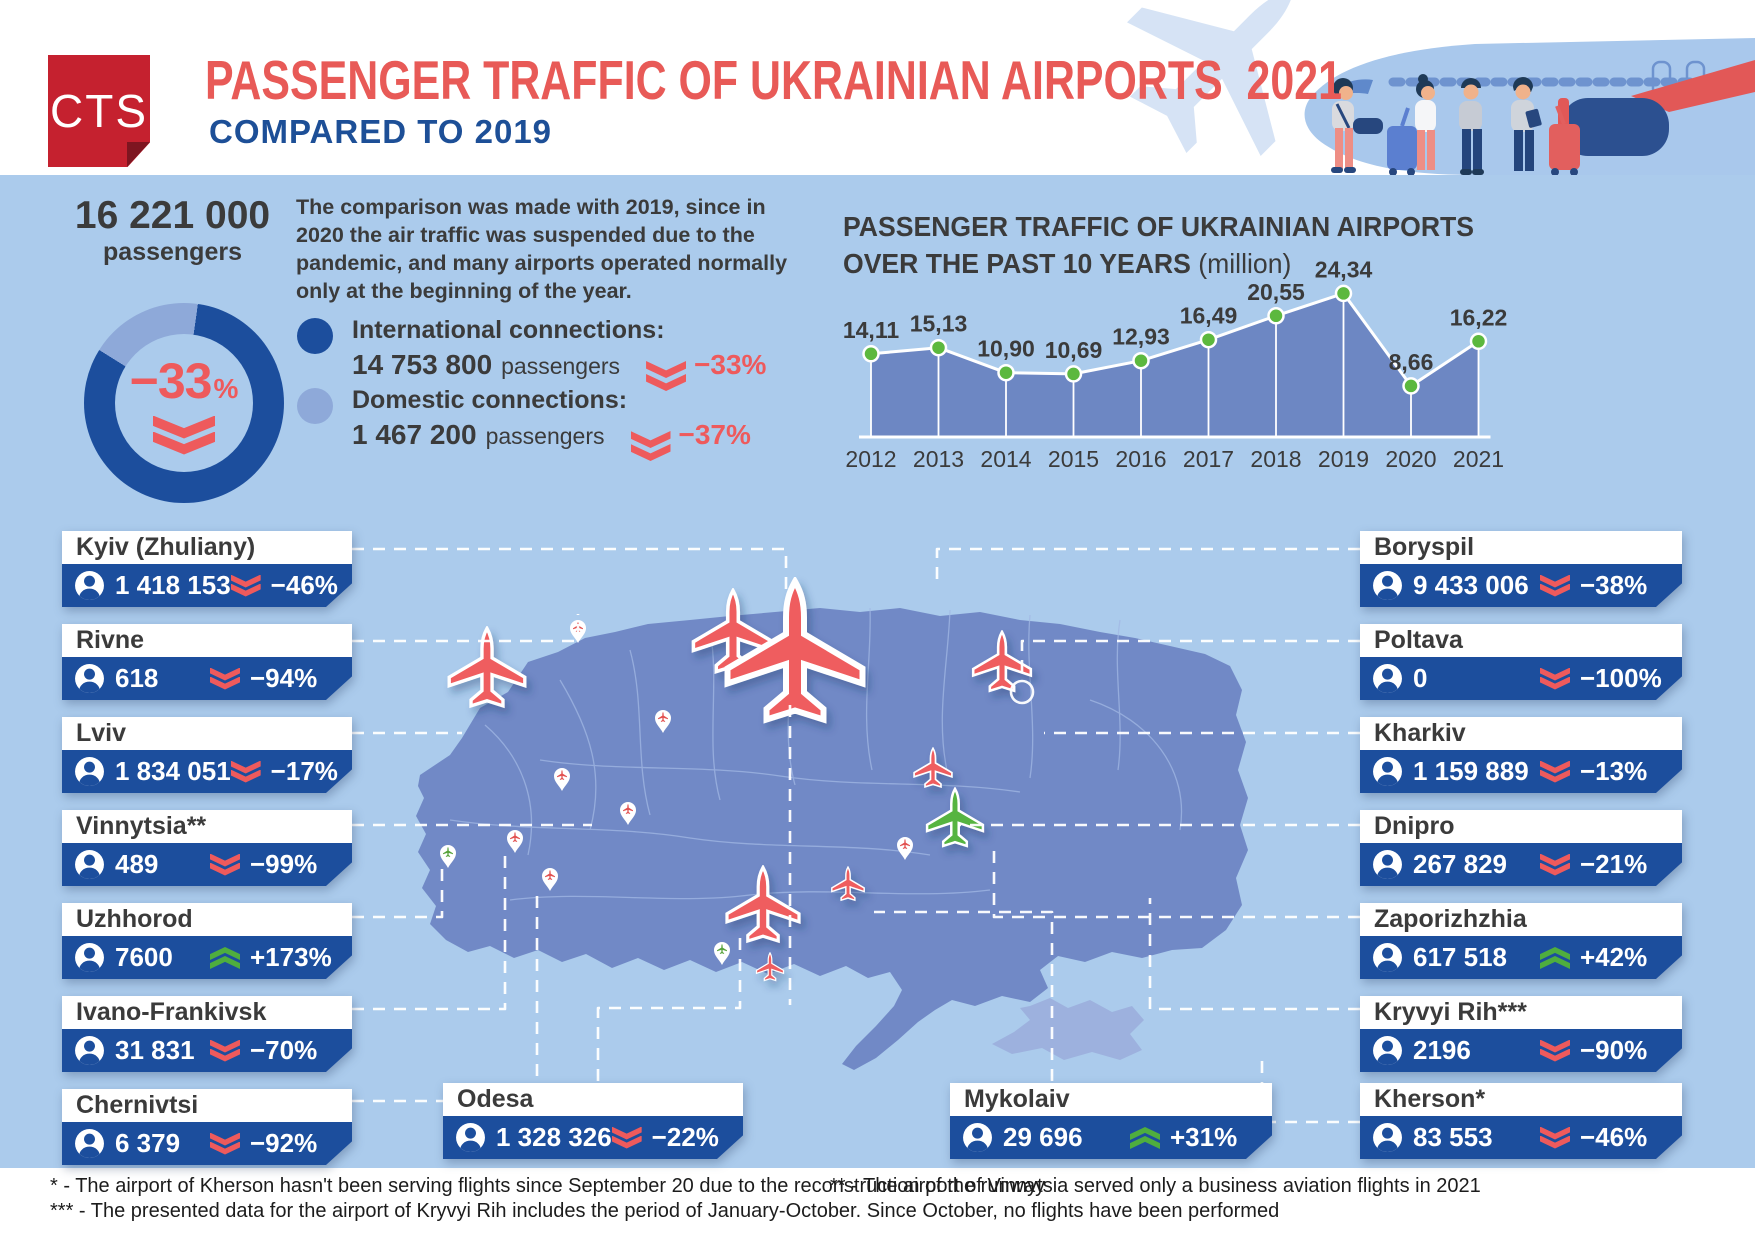  Describe the element at coordinates (137, 864) in the screenshot. I see `passenger-count: 489` at that location.